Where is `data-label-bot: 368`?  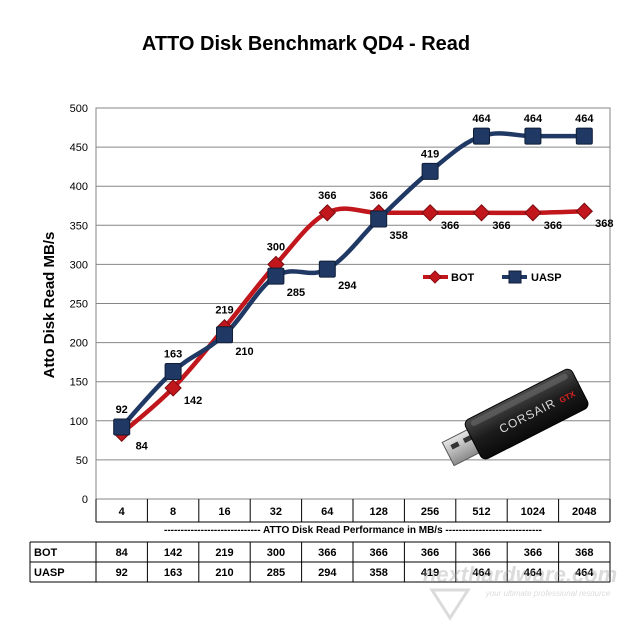
data-label-bot: 368 is located at coordinates (604, 224).